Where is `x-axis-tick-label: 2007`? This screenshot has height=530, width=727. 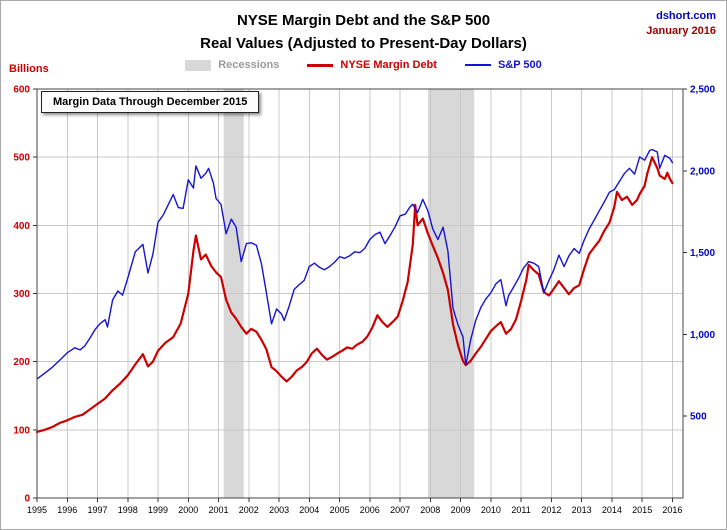
x-axis-tick-label: 2007 is located at coordinates (400, 510).